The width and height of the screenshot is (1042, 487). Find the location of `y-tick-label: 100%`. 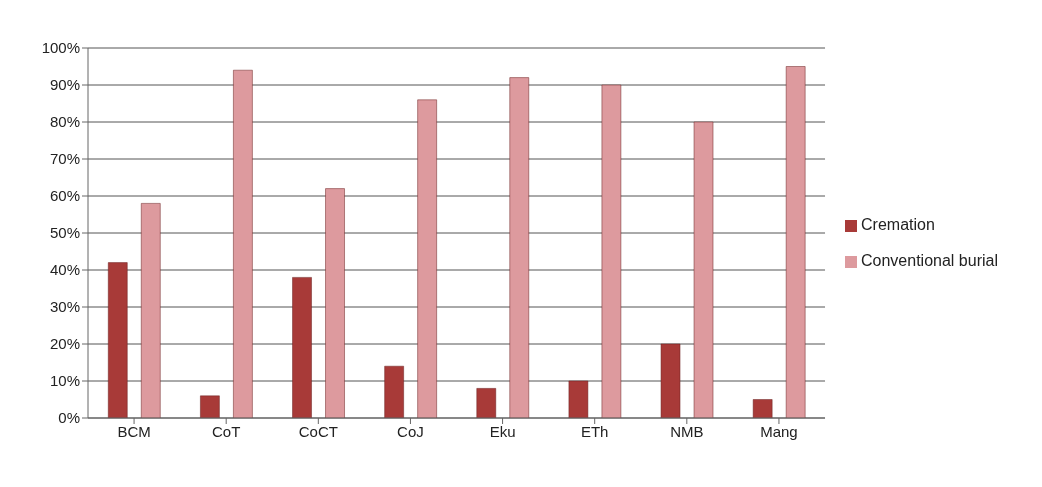

y-tick-label: 100% is located at coordinates (60, 48).